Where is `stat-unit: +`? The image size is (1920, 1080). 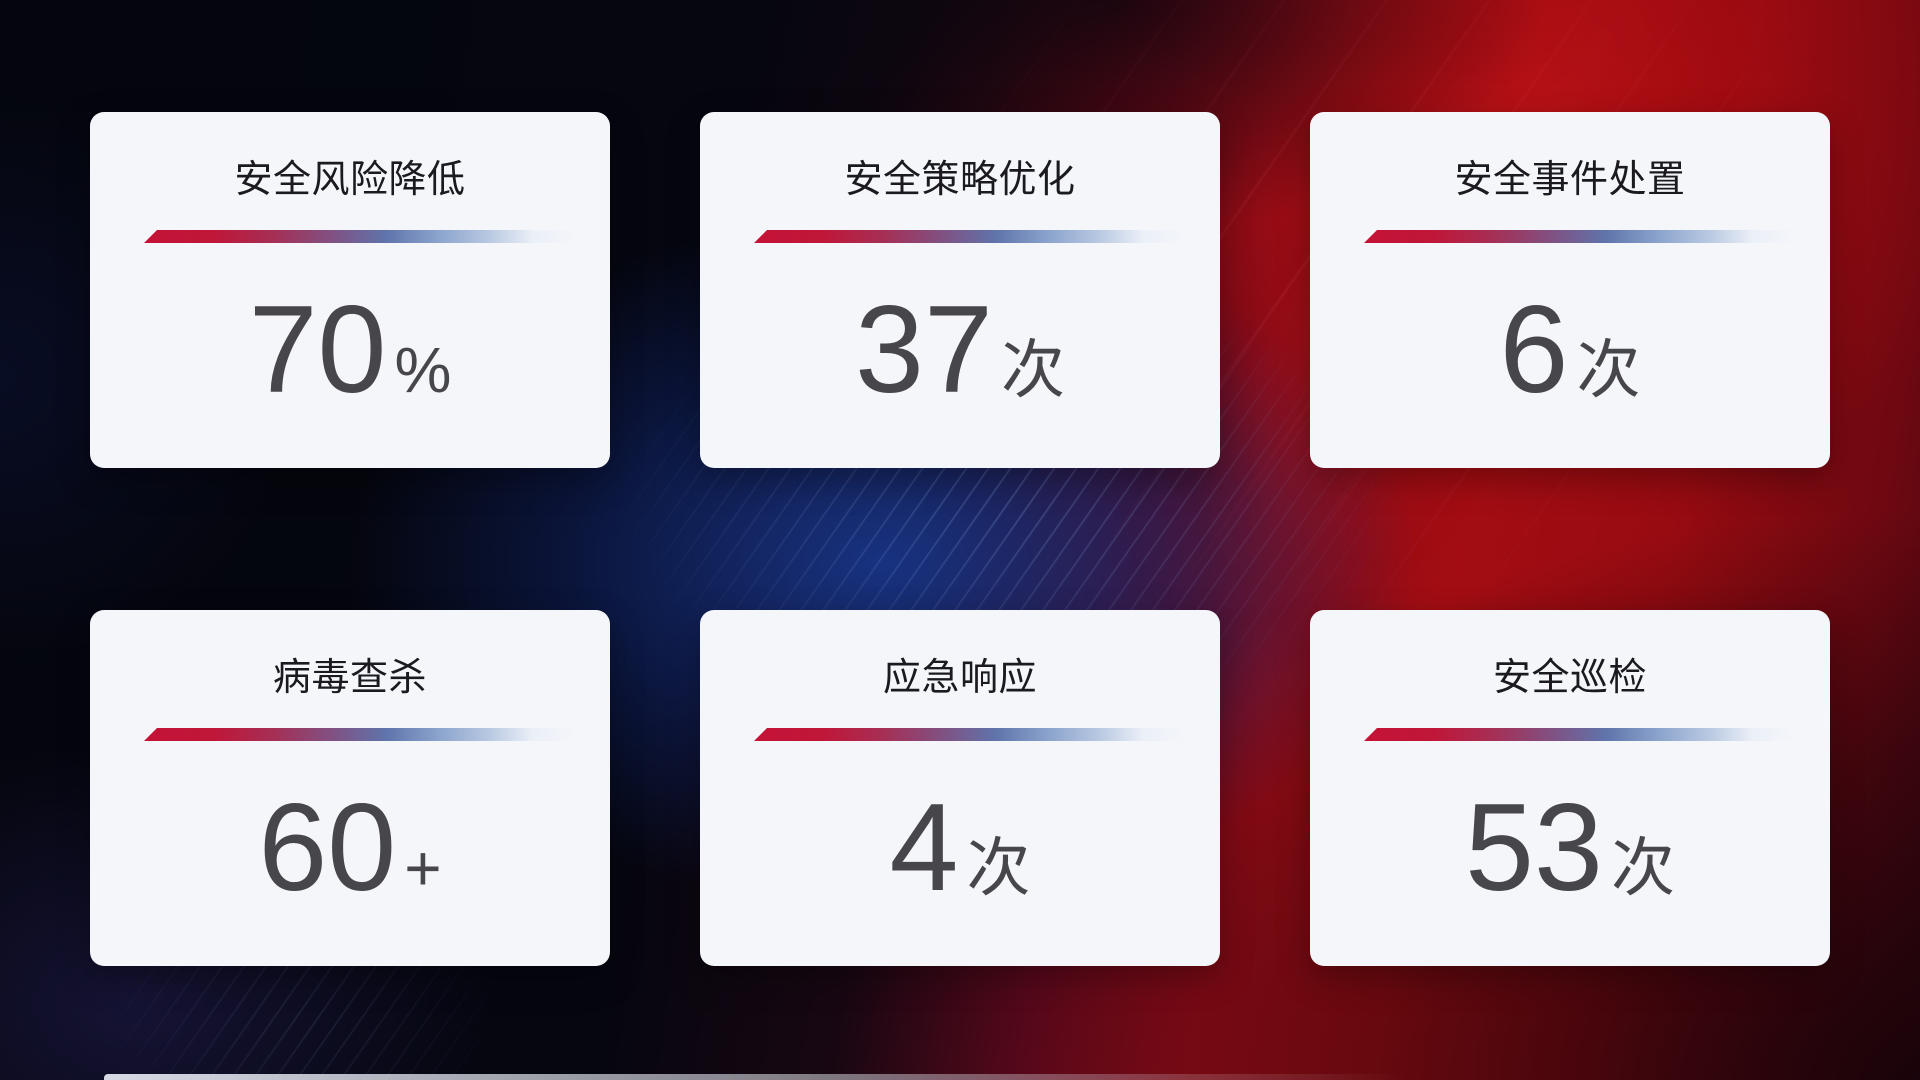 stat-unit: + is located at coordinates (423, 868).